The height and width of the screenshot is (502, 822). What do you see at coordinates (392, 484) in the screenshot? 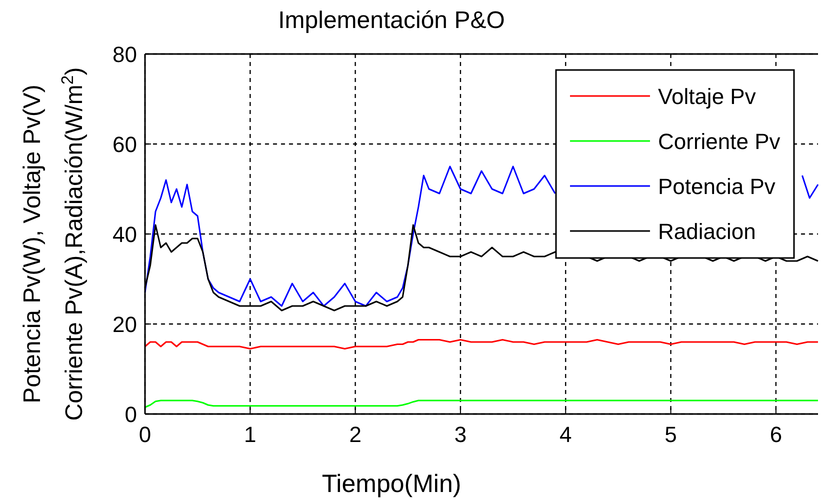
I see `x-axis-title: Tiempo(Min)` at bounding box center [392, 484].